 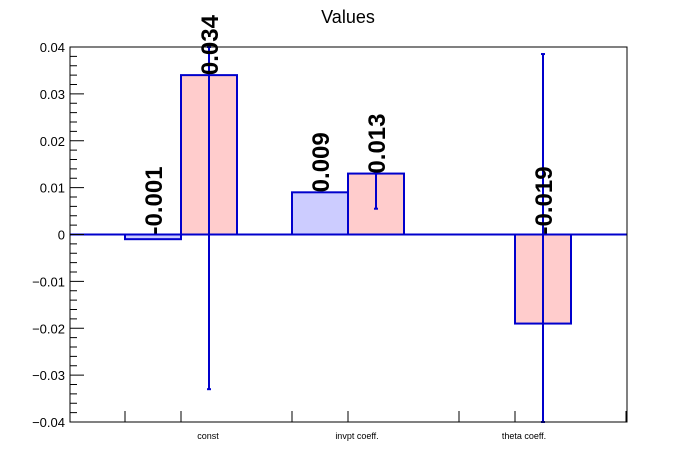 What do you see at coordinates (356, 436) in the screenshot?
I see `x-category-label: invpt coeff.` at bounding box center [356, 436].